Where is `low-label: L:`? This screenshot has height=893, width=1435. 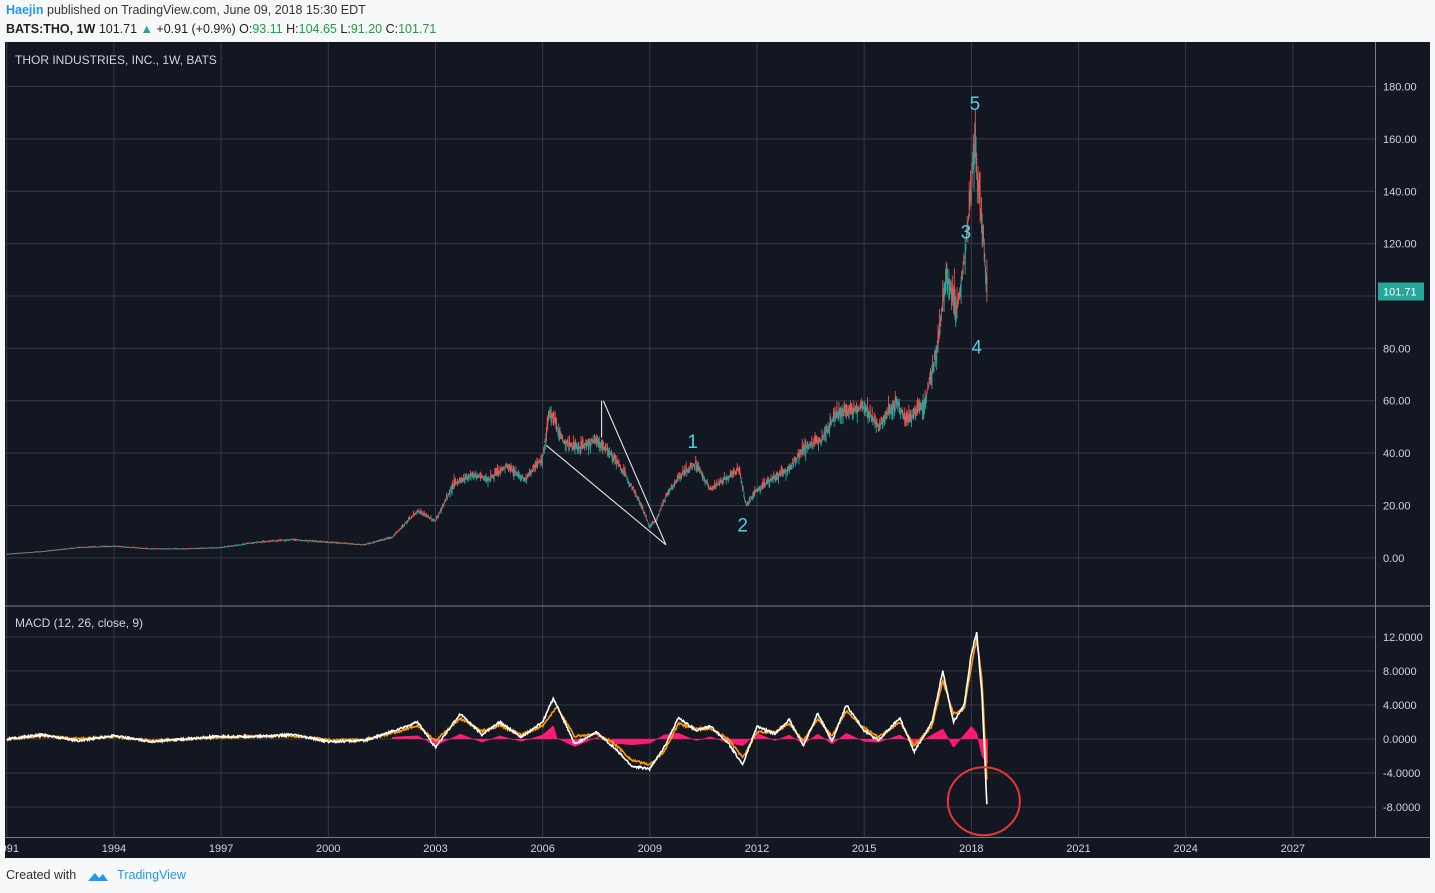 low-label: L: is located at coordinates (345, 29).